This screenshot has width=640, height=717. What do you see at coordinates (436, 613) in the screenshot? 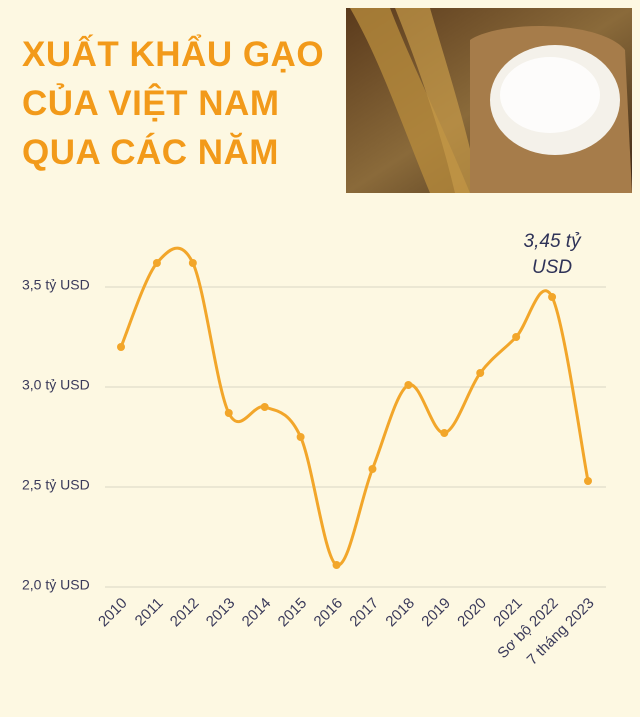
I see `x-tick-label: 2019` at bounding box center [436, 613].